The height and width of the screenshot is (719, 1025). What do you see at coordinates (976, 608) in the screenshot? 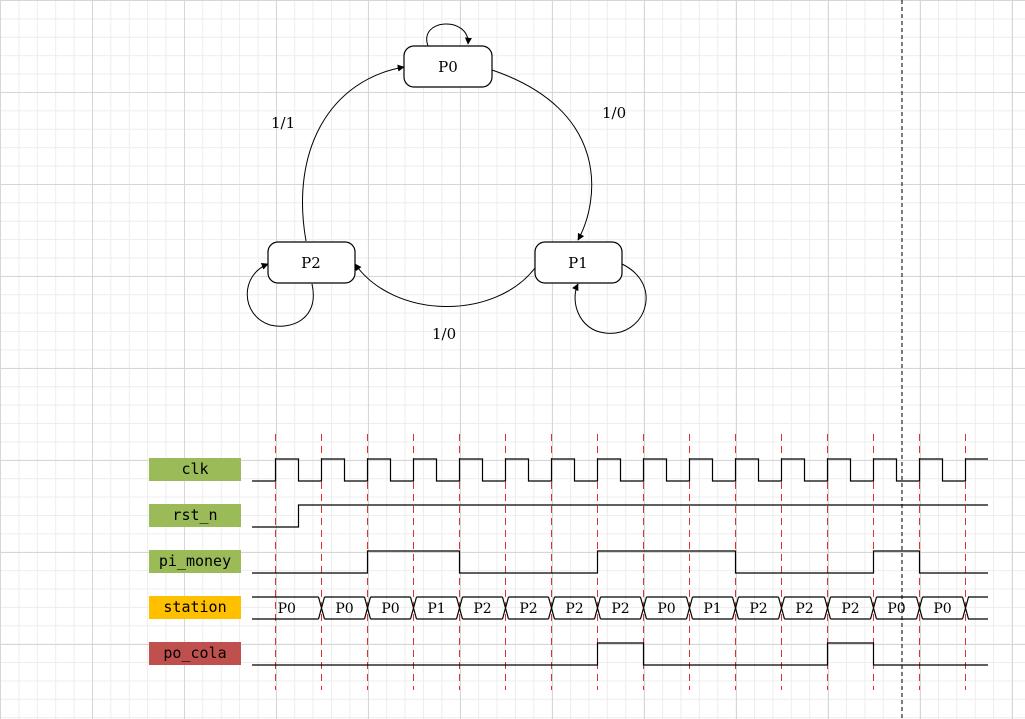
I see `station-segment-tail` at bounding box center [976, 608].